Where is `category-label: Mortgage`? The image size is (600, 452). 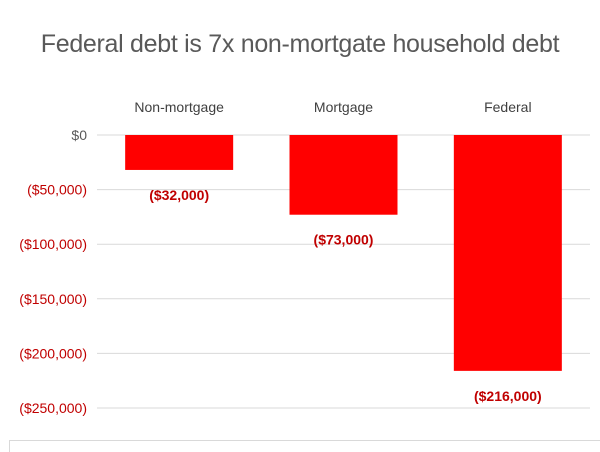 category-label: Mortgage is located at coordinates (343, 107).